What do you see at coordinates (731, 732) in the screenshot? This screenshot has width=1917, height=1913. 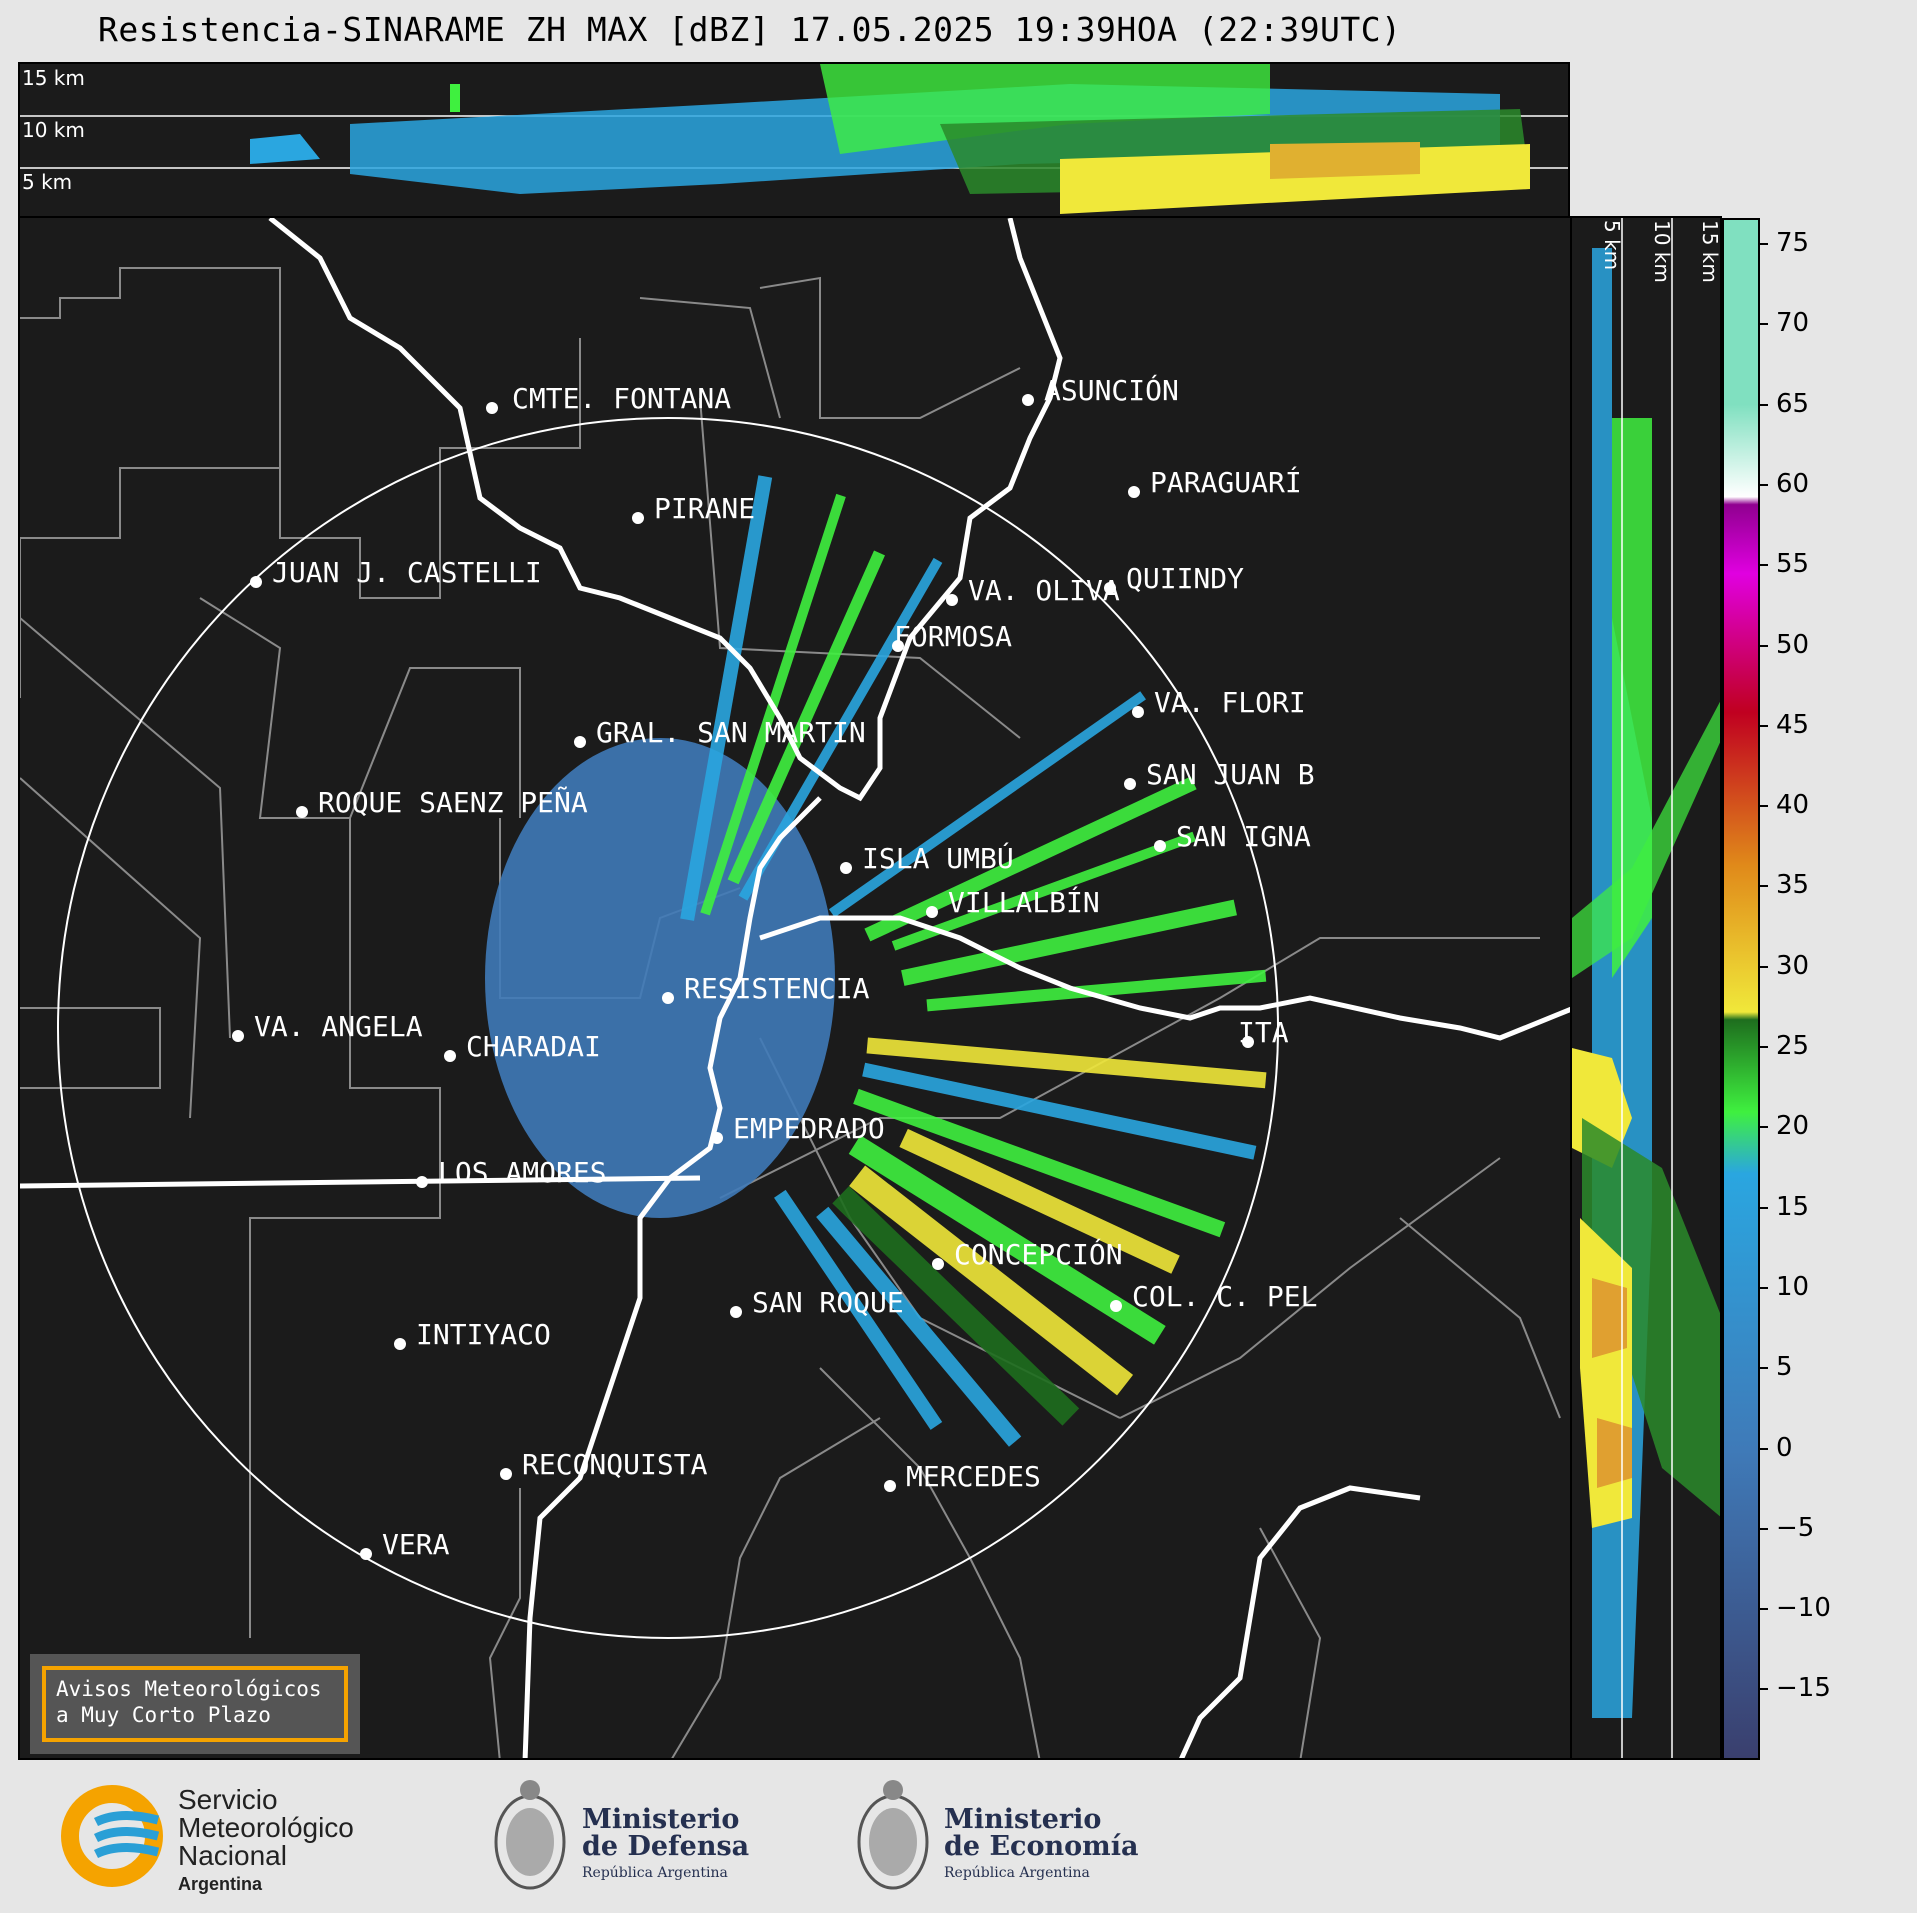 I see `city-label: GRAL. SAN MARTIN` at bounding box center [731, 732].